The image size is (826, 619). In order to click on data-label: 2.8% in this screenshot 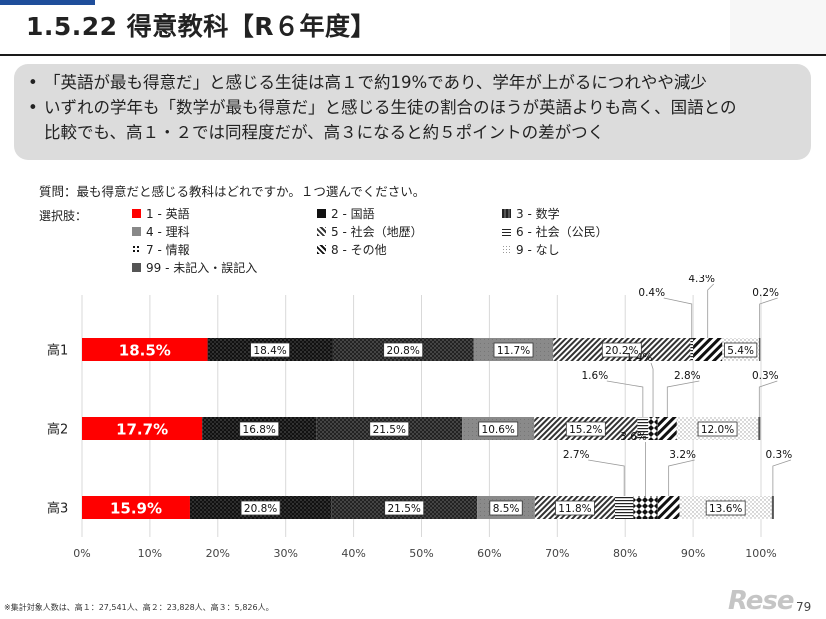, I will do `click(687, 376)`.